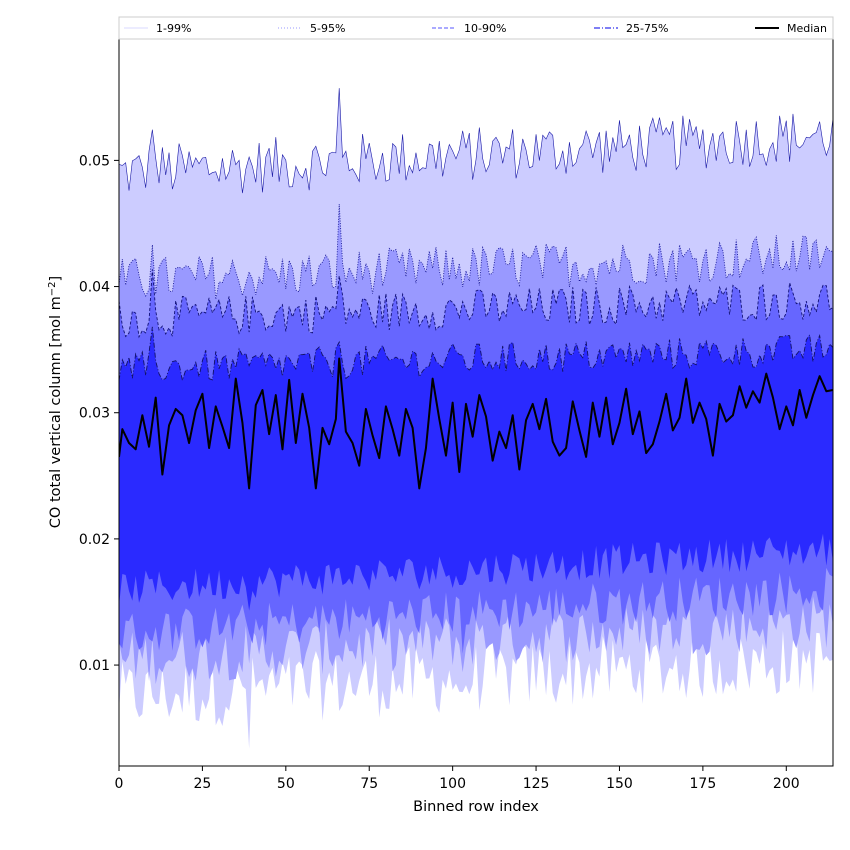  I want to click on x-tick-label: 50, so click(286, 784).